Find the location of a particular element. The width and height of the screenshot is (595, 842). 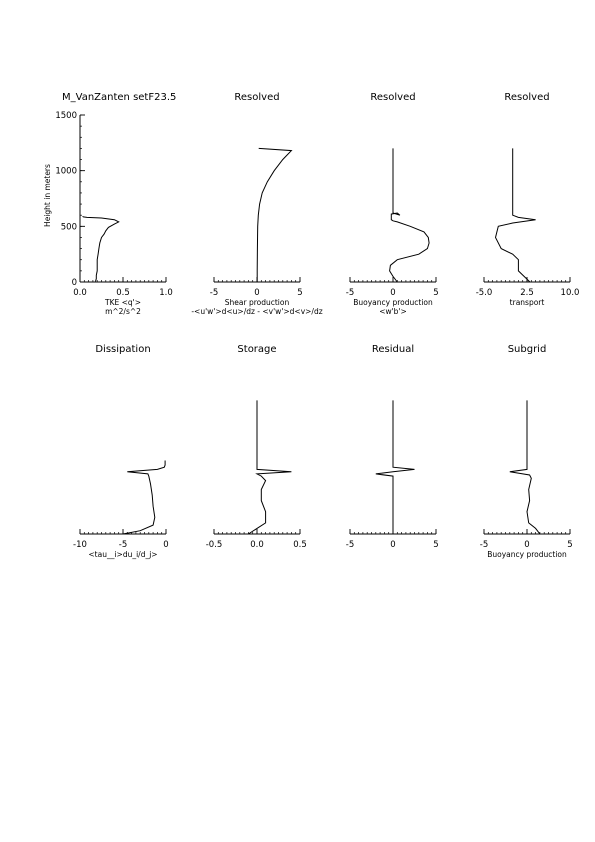

x-tick-label: 1.0 is located at coordinates (166, 293).